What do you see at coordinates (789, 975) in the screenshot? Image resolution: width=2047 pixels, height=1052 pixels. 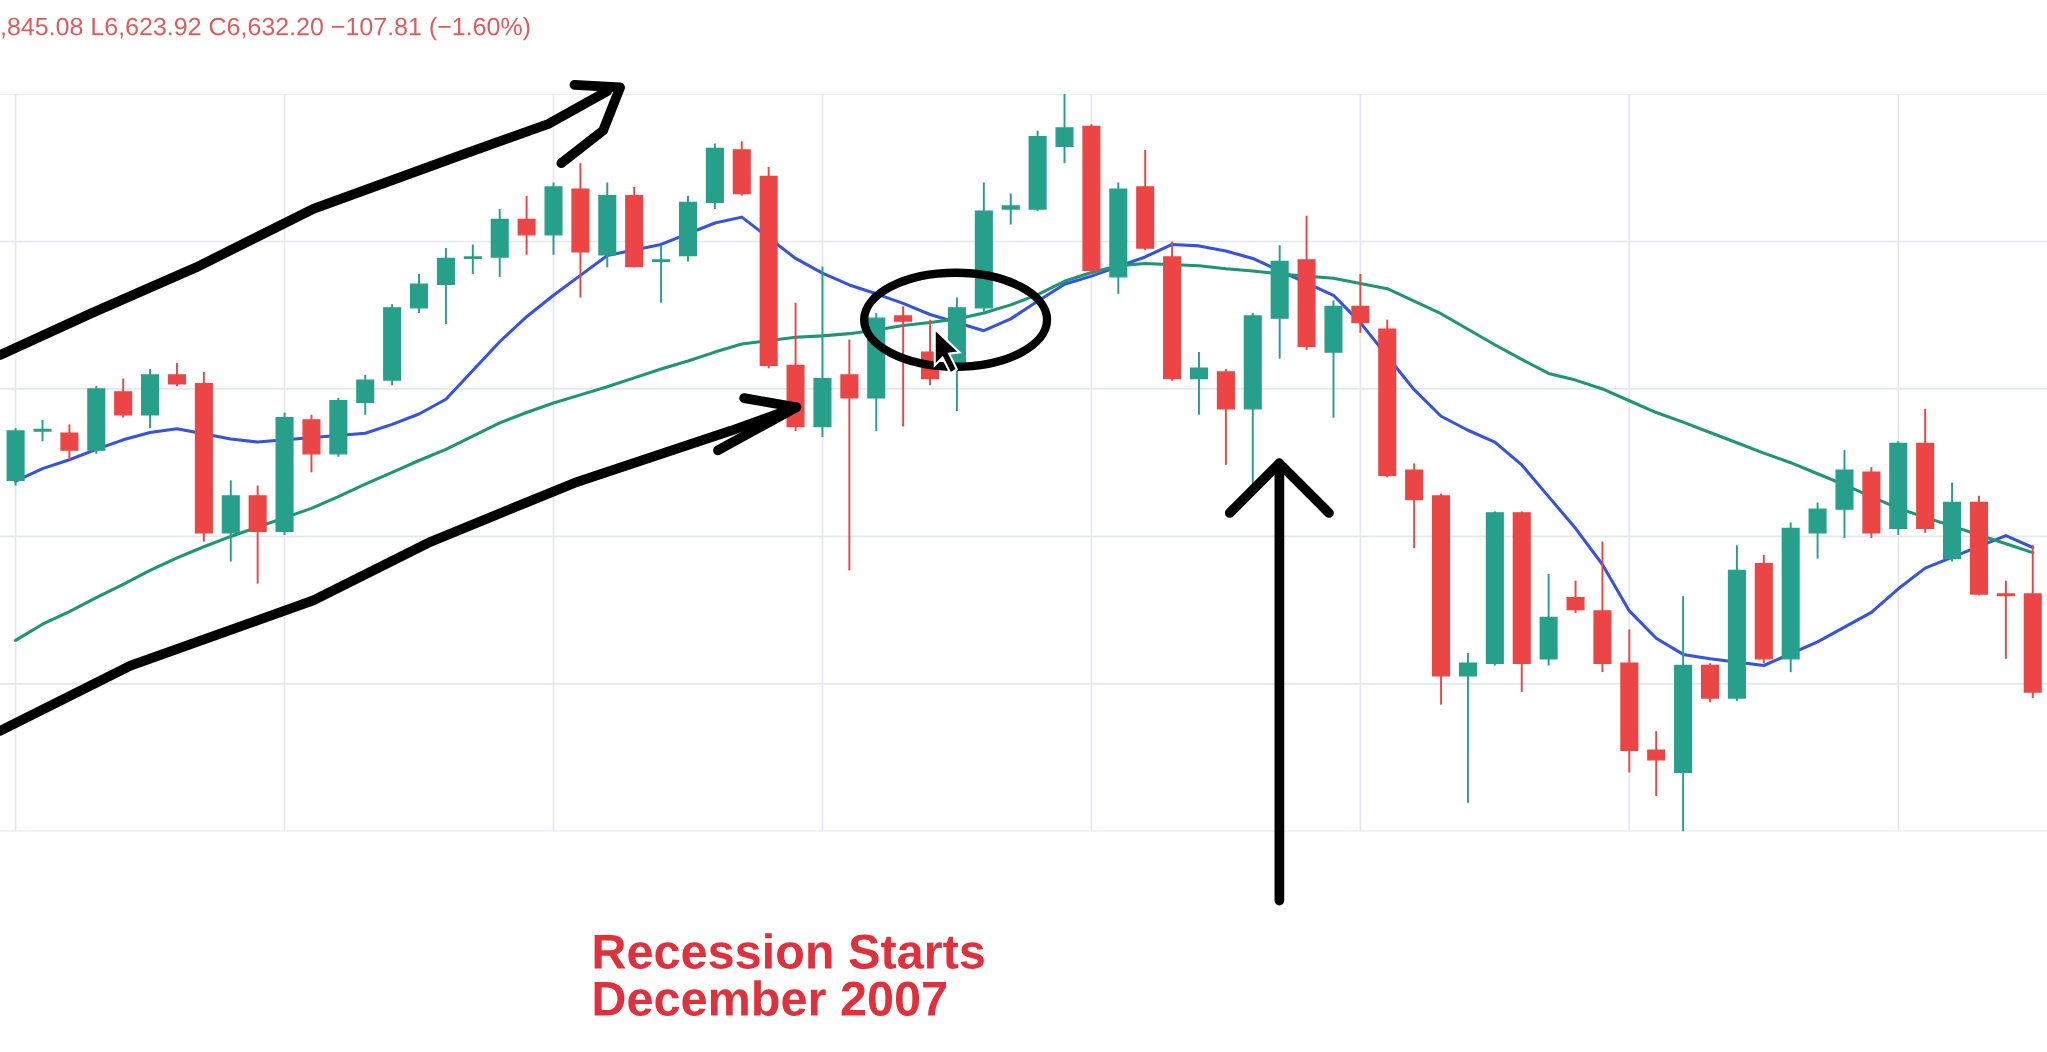 I see `text: Recession Starts December 2007` at bounding box center [789, 975].